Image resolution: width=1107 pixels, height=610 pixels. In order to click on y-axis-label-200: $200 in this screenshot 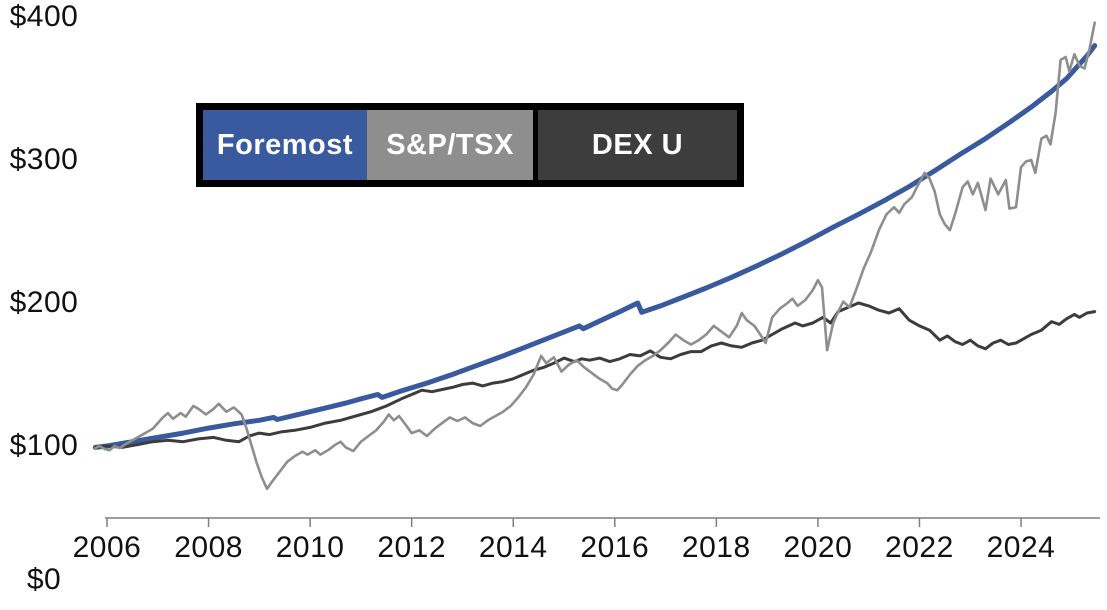, I will do `click(44, 302)`.